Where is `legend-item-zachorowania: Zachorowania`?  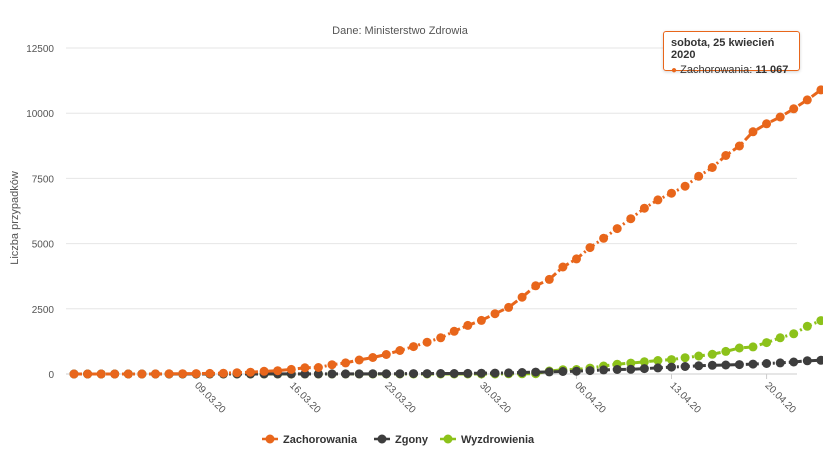
legend-item-zachorowania: Zachorowania is located at coordinates (310, 440).